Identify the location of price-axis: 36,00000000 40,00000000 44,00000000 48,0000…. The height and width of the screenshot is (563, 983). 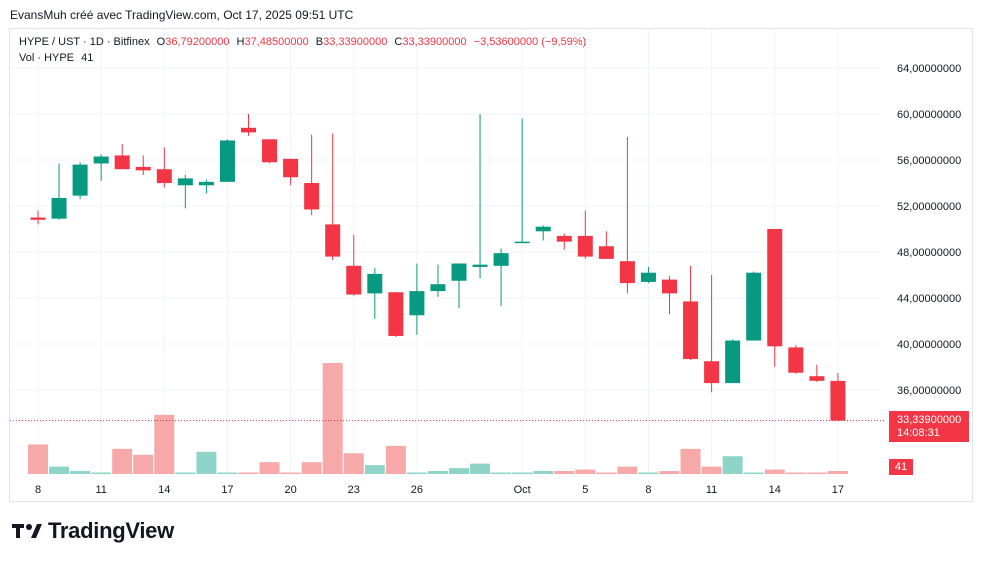
(929, 230).